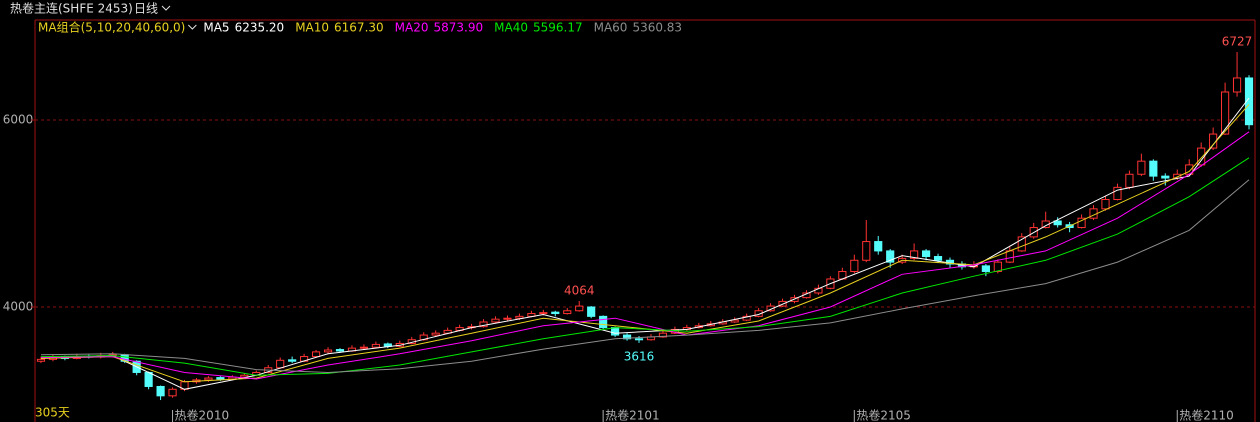 The height and width of the screenshot is (422, 1260). Describe the element at coordinates (883, 415) in the screenshot. I see `x-tick-label: 热卷2105` at that location.